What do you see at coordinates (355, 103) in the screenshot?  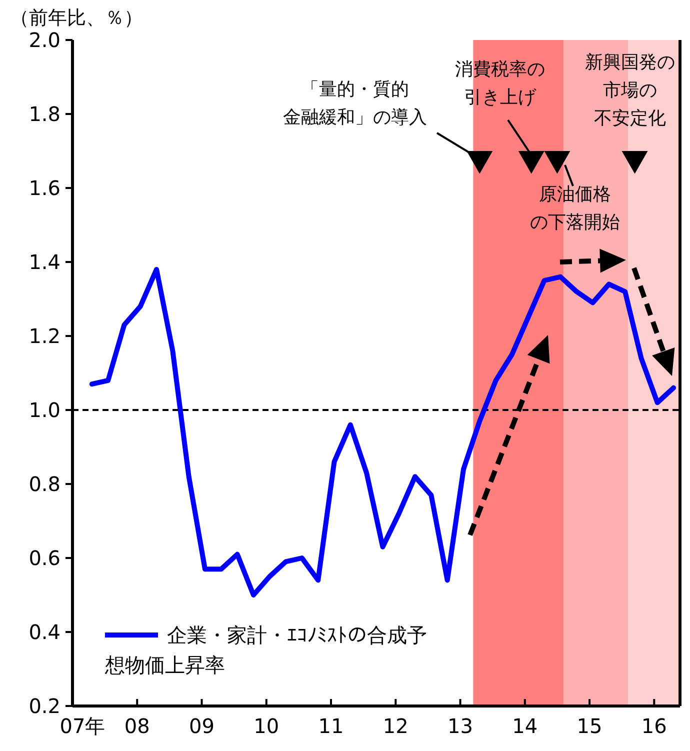 I see `annotation: 「量的・質的金融緩和」の導入` at bounding box center [355, 103].